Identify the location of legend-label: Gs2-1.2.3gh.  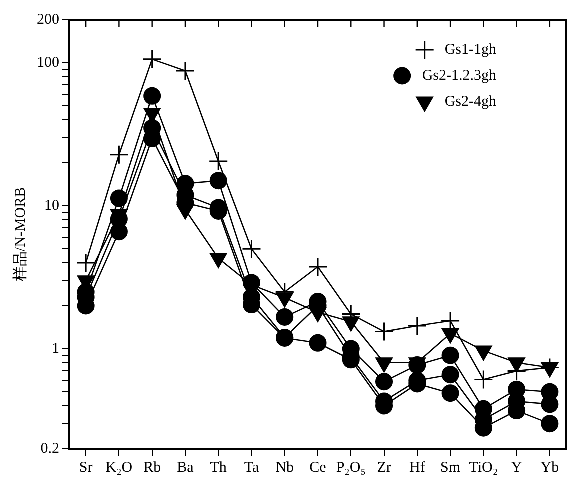
(459, 76).